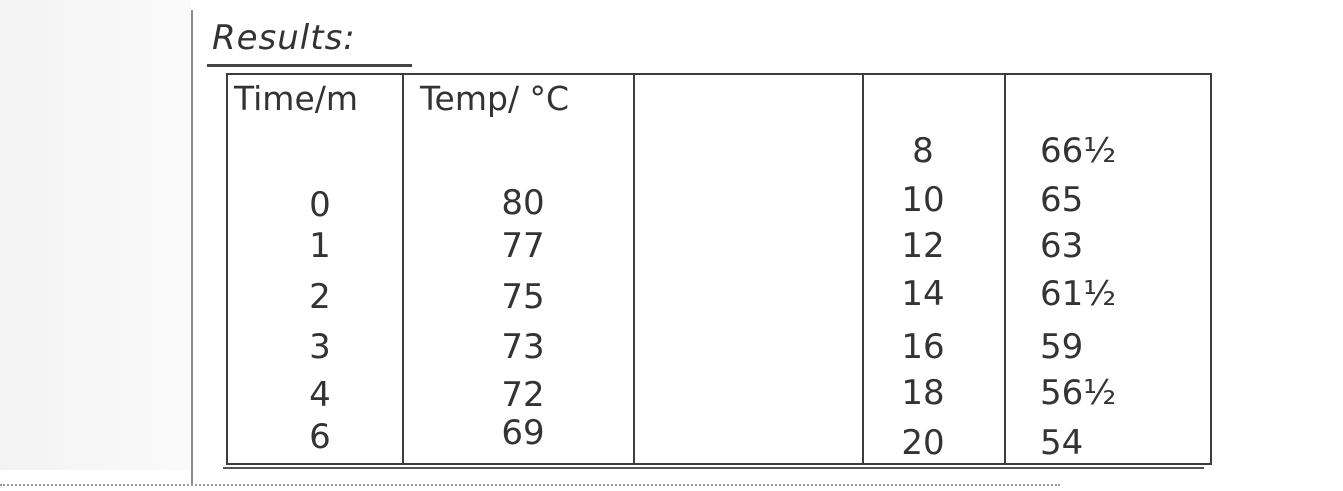 Image resolution: width=1343 pixels, height=491 pixels. I want to click on temp-cell: 72, so click(523, 395).